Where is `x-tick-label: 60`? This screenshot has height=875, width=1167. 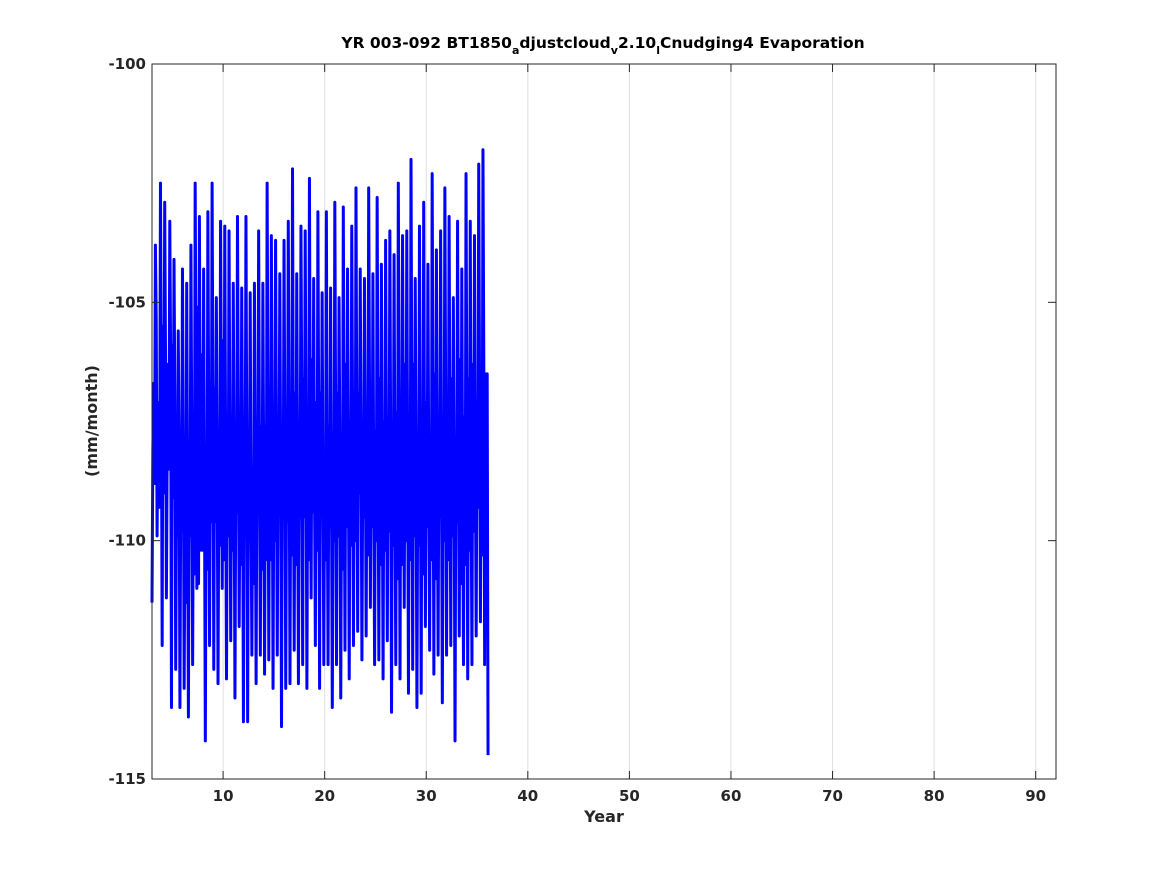 x-tick-label: 60 is located at coordinates (731, 796).